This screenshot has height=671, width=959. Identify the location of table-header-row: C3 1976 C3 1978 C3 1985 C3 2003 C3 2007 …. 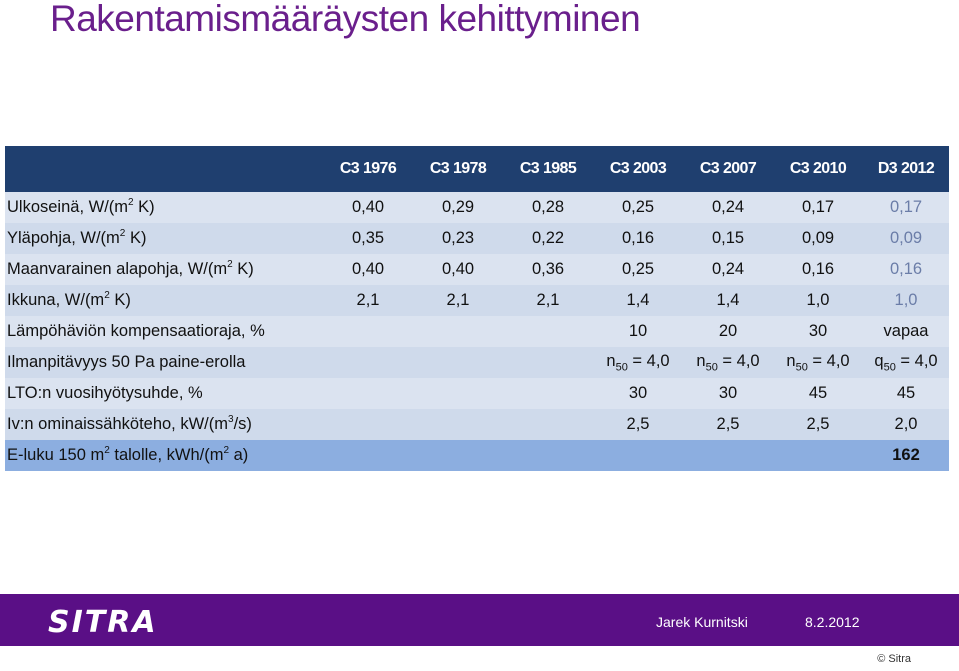
(477, 169).